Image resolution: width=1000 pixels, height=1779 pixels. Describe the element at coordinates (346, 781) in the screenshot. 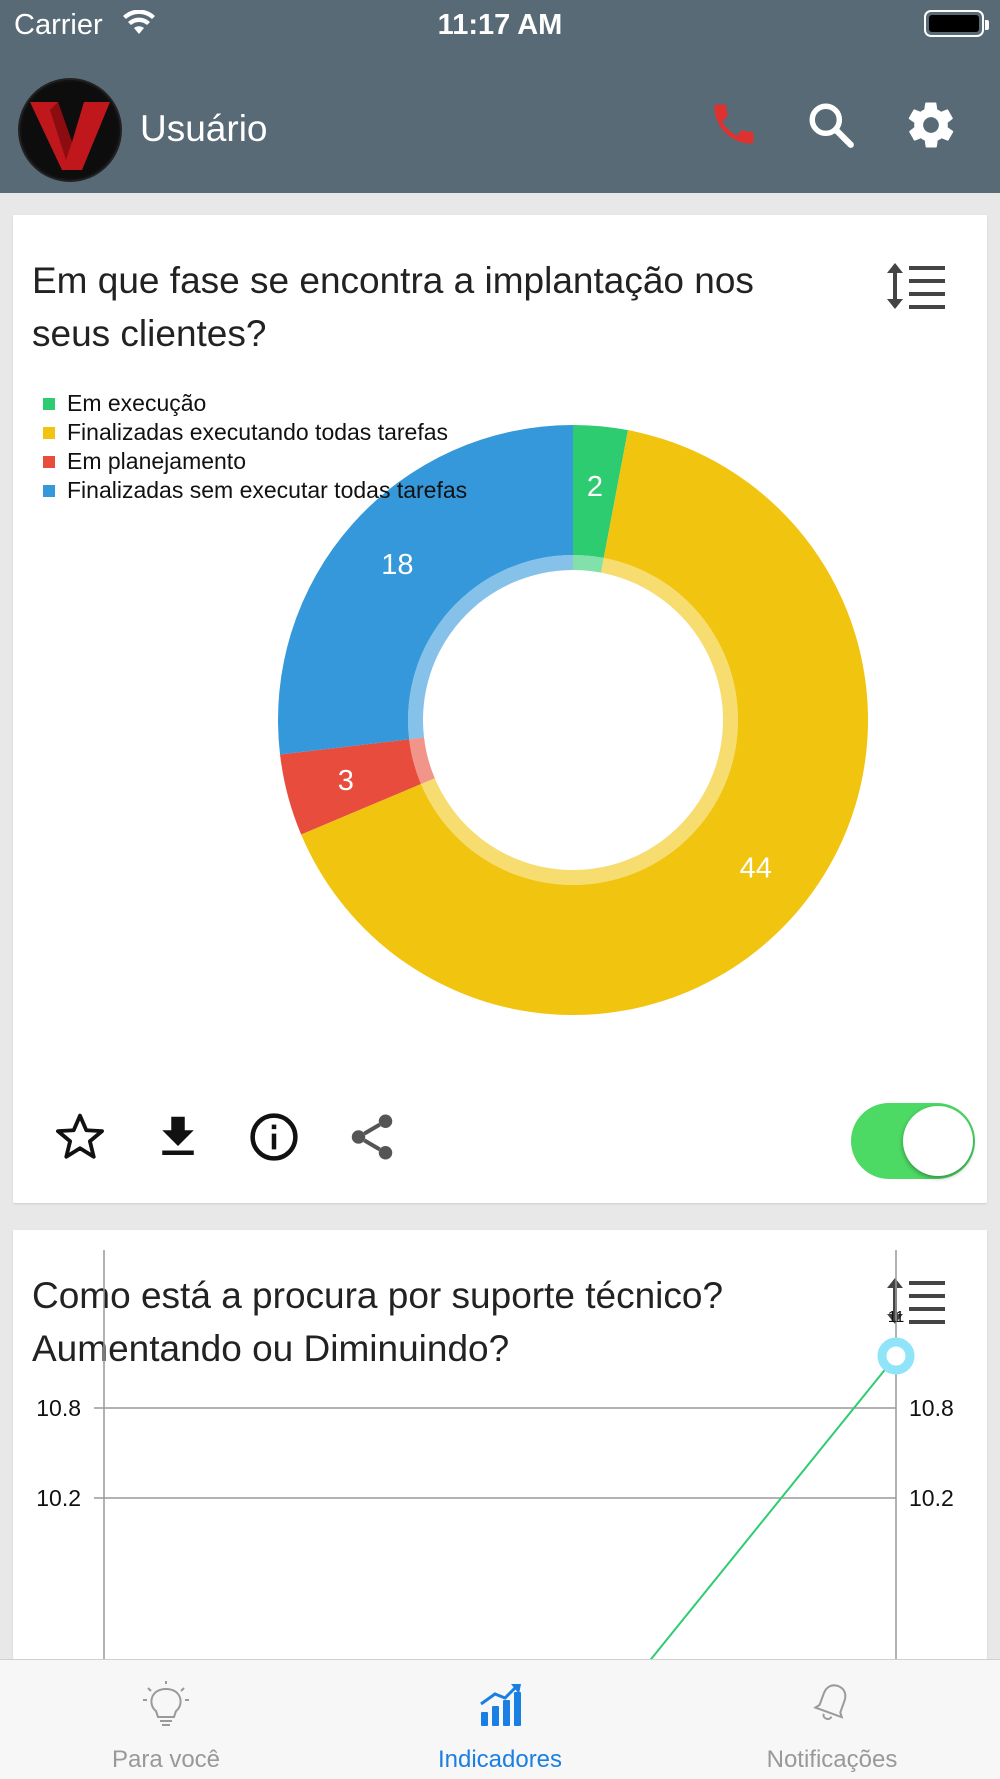

I see `slice-value-label: 3` at that location.